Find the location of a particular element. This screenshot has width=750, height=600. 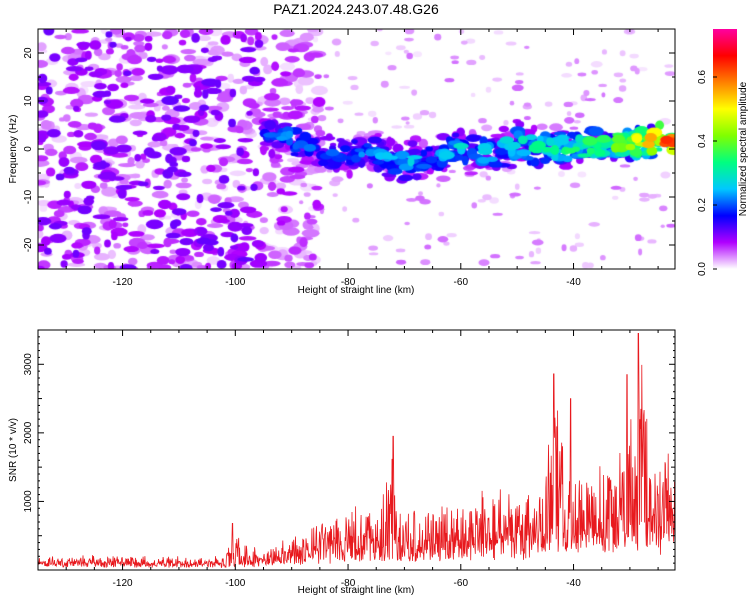

colorbar-tick-label: 0.0 is located at coordinates (702, 269).